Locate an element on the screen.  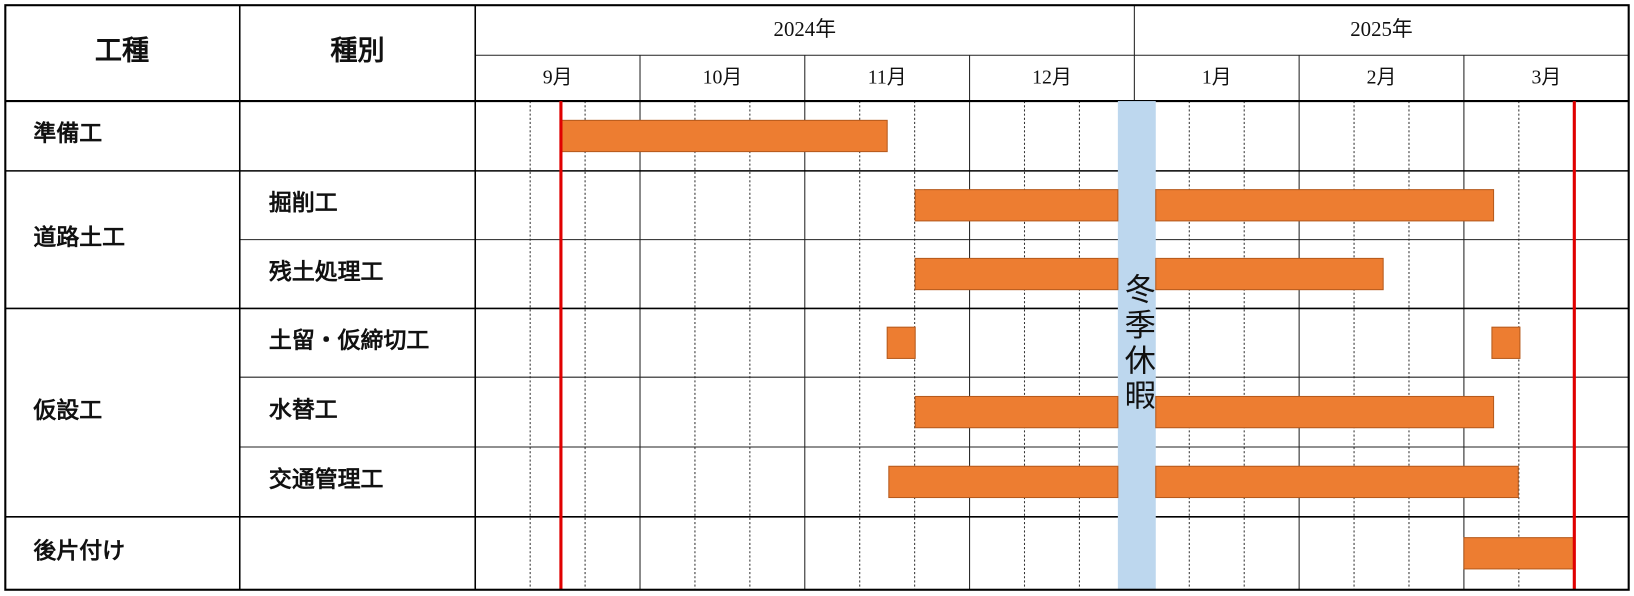
month-label: 1月 is located at coordinates (1217, 78).